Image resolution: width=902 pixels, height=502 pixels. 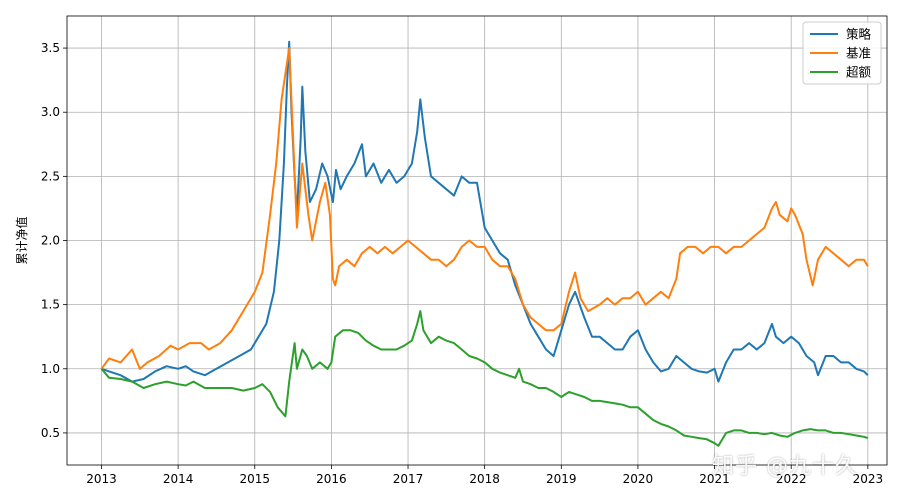 What do you see at coordinates (331, 479) in the screenshot?
I see `x-tick-label: 2016` at bounding box center [331, 479].